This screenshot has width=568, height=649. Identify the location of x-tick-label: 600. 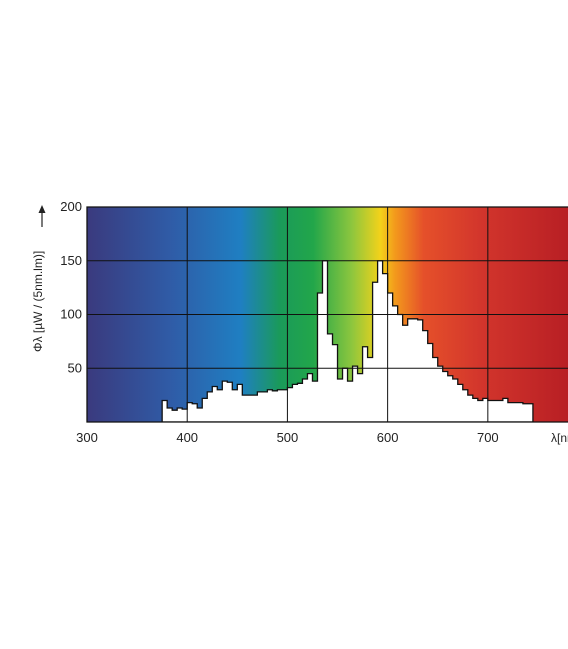
(388, 437).